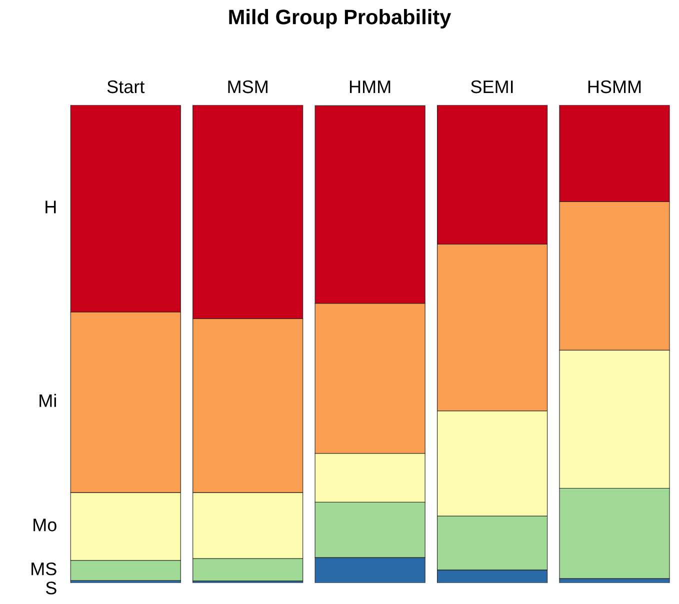  Describe the element at coordinates (370, 87) in the screenshot. I see `x-tick-label: HMM` at that location.